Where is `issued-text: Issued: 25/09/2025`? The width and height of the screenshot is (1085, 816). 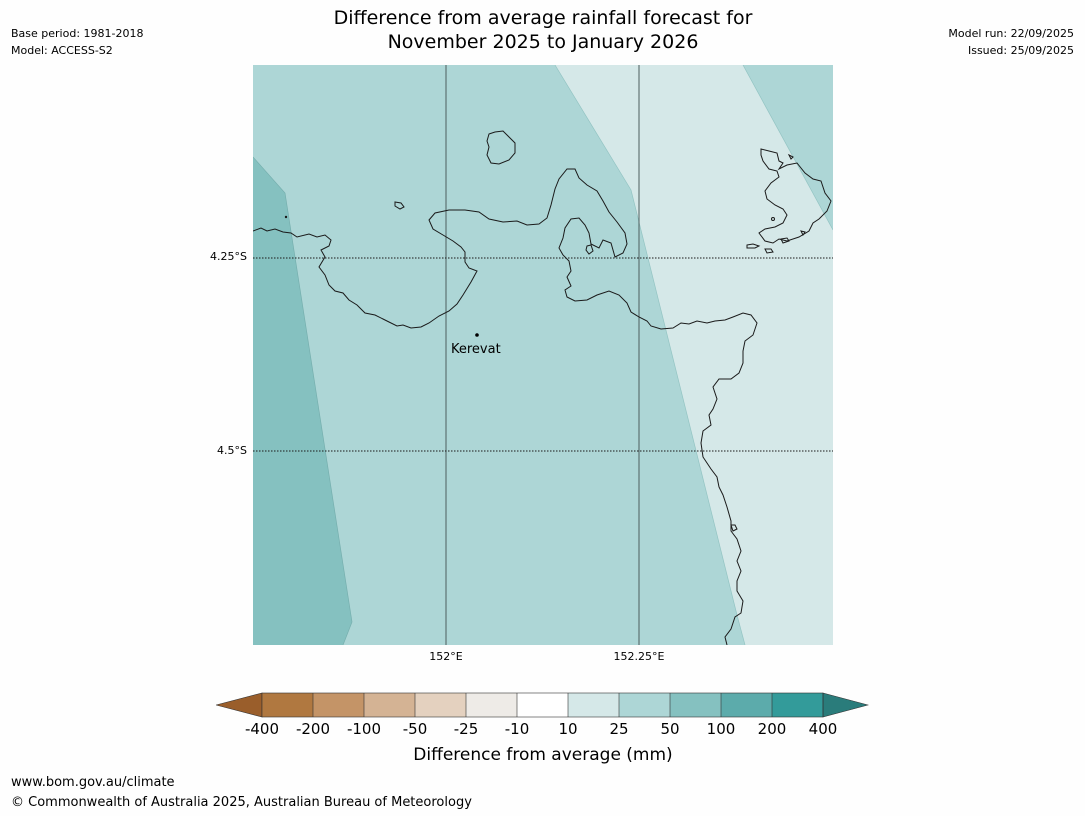
issued-text: Issued: 25/09/2025 is located at coordinates (1020, 50).